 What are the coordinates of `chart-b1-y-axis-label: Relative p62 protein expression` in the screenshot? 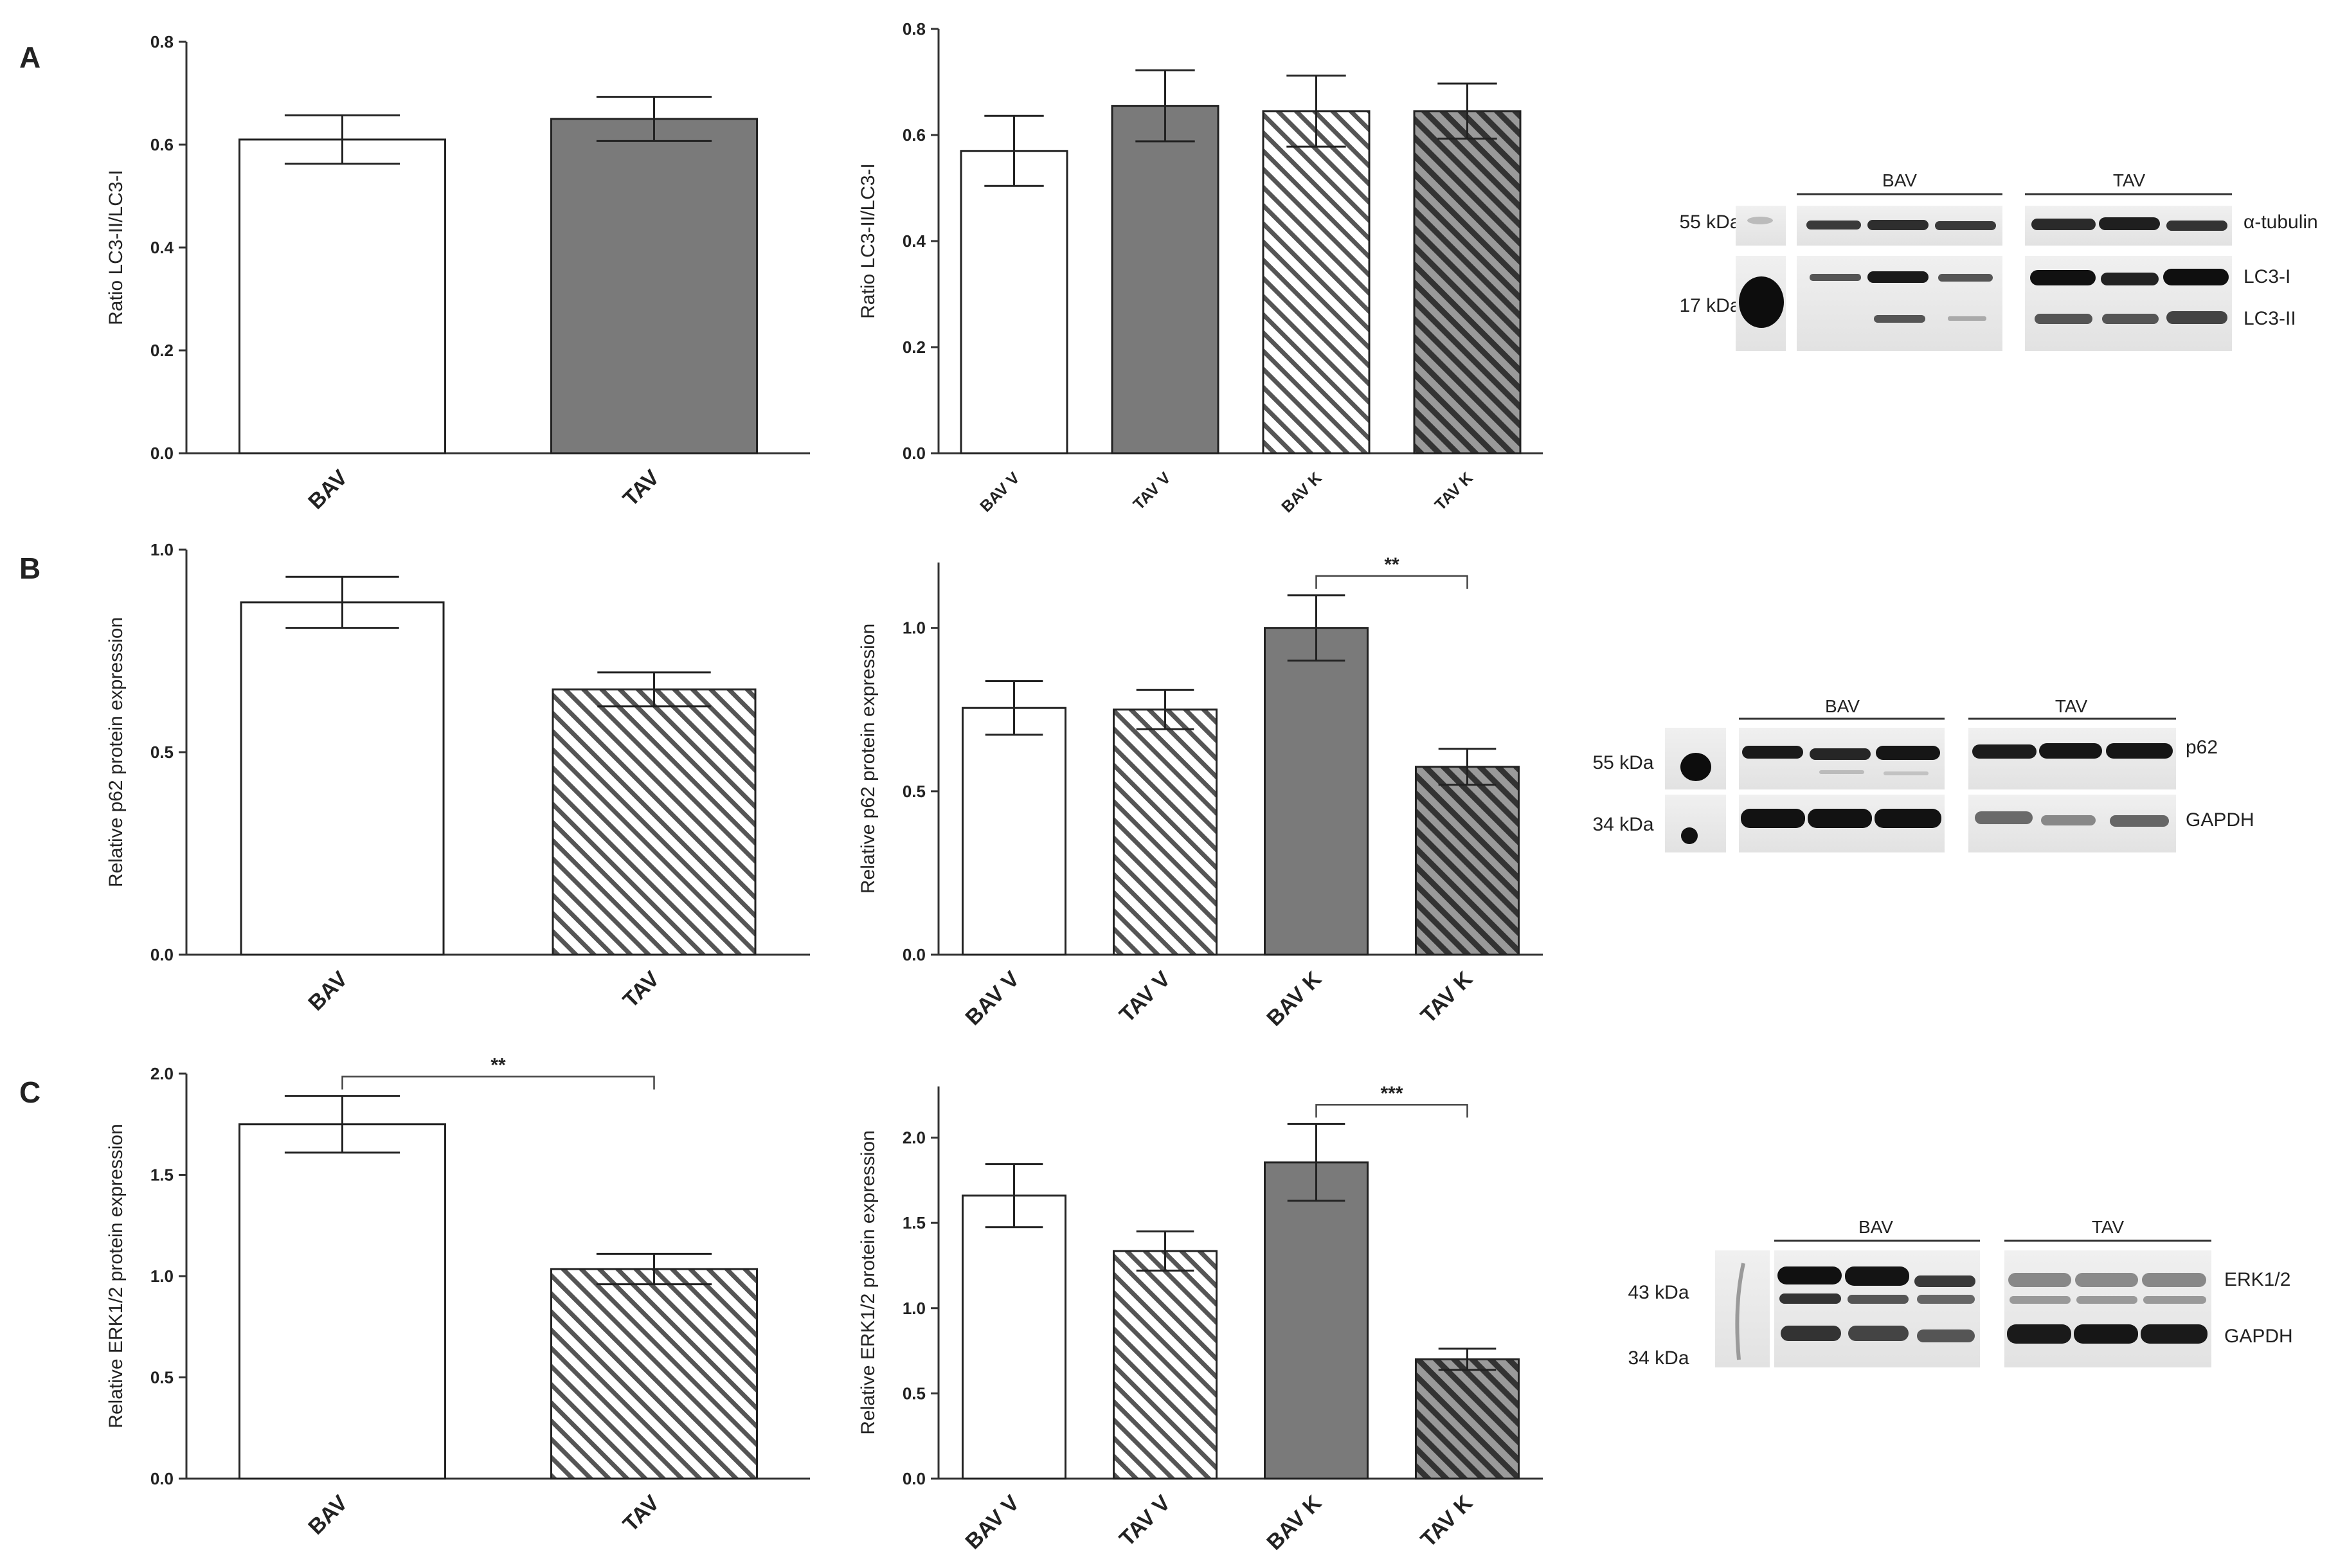 It's located at (116, 752).